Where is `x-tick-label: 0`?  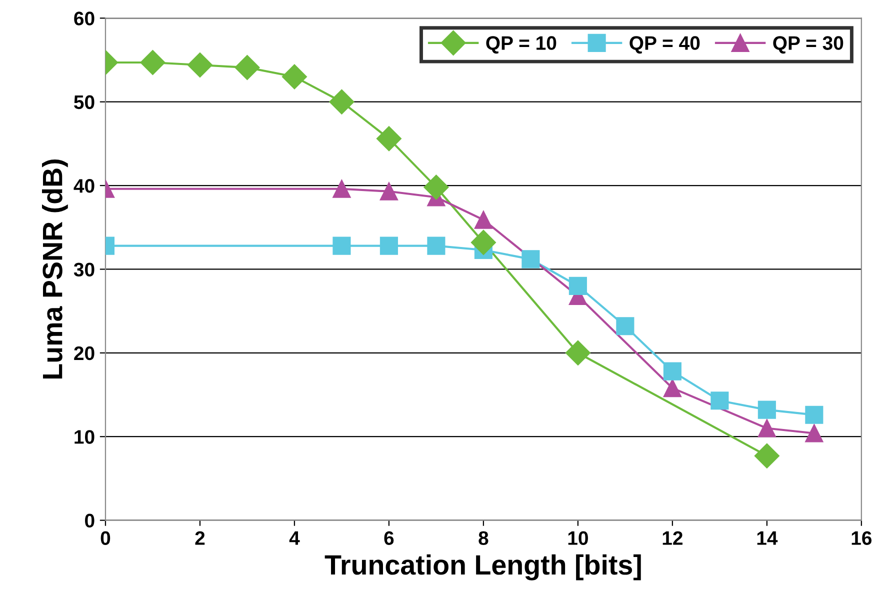 x-tick-label: 0 is located at coordinates (105, 538).